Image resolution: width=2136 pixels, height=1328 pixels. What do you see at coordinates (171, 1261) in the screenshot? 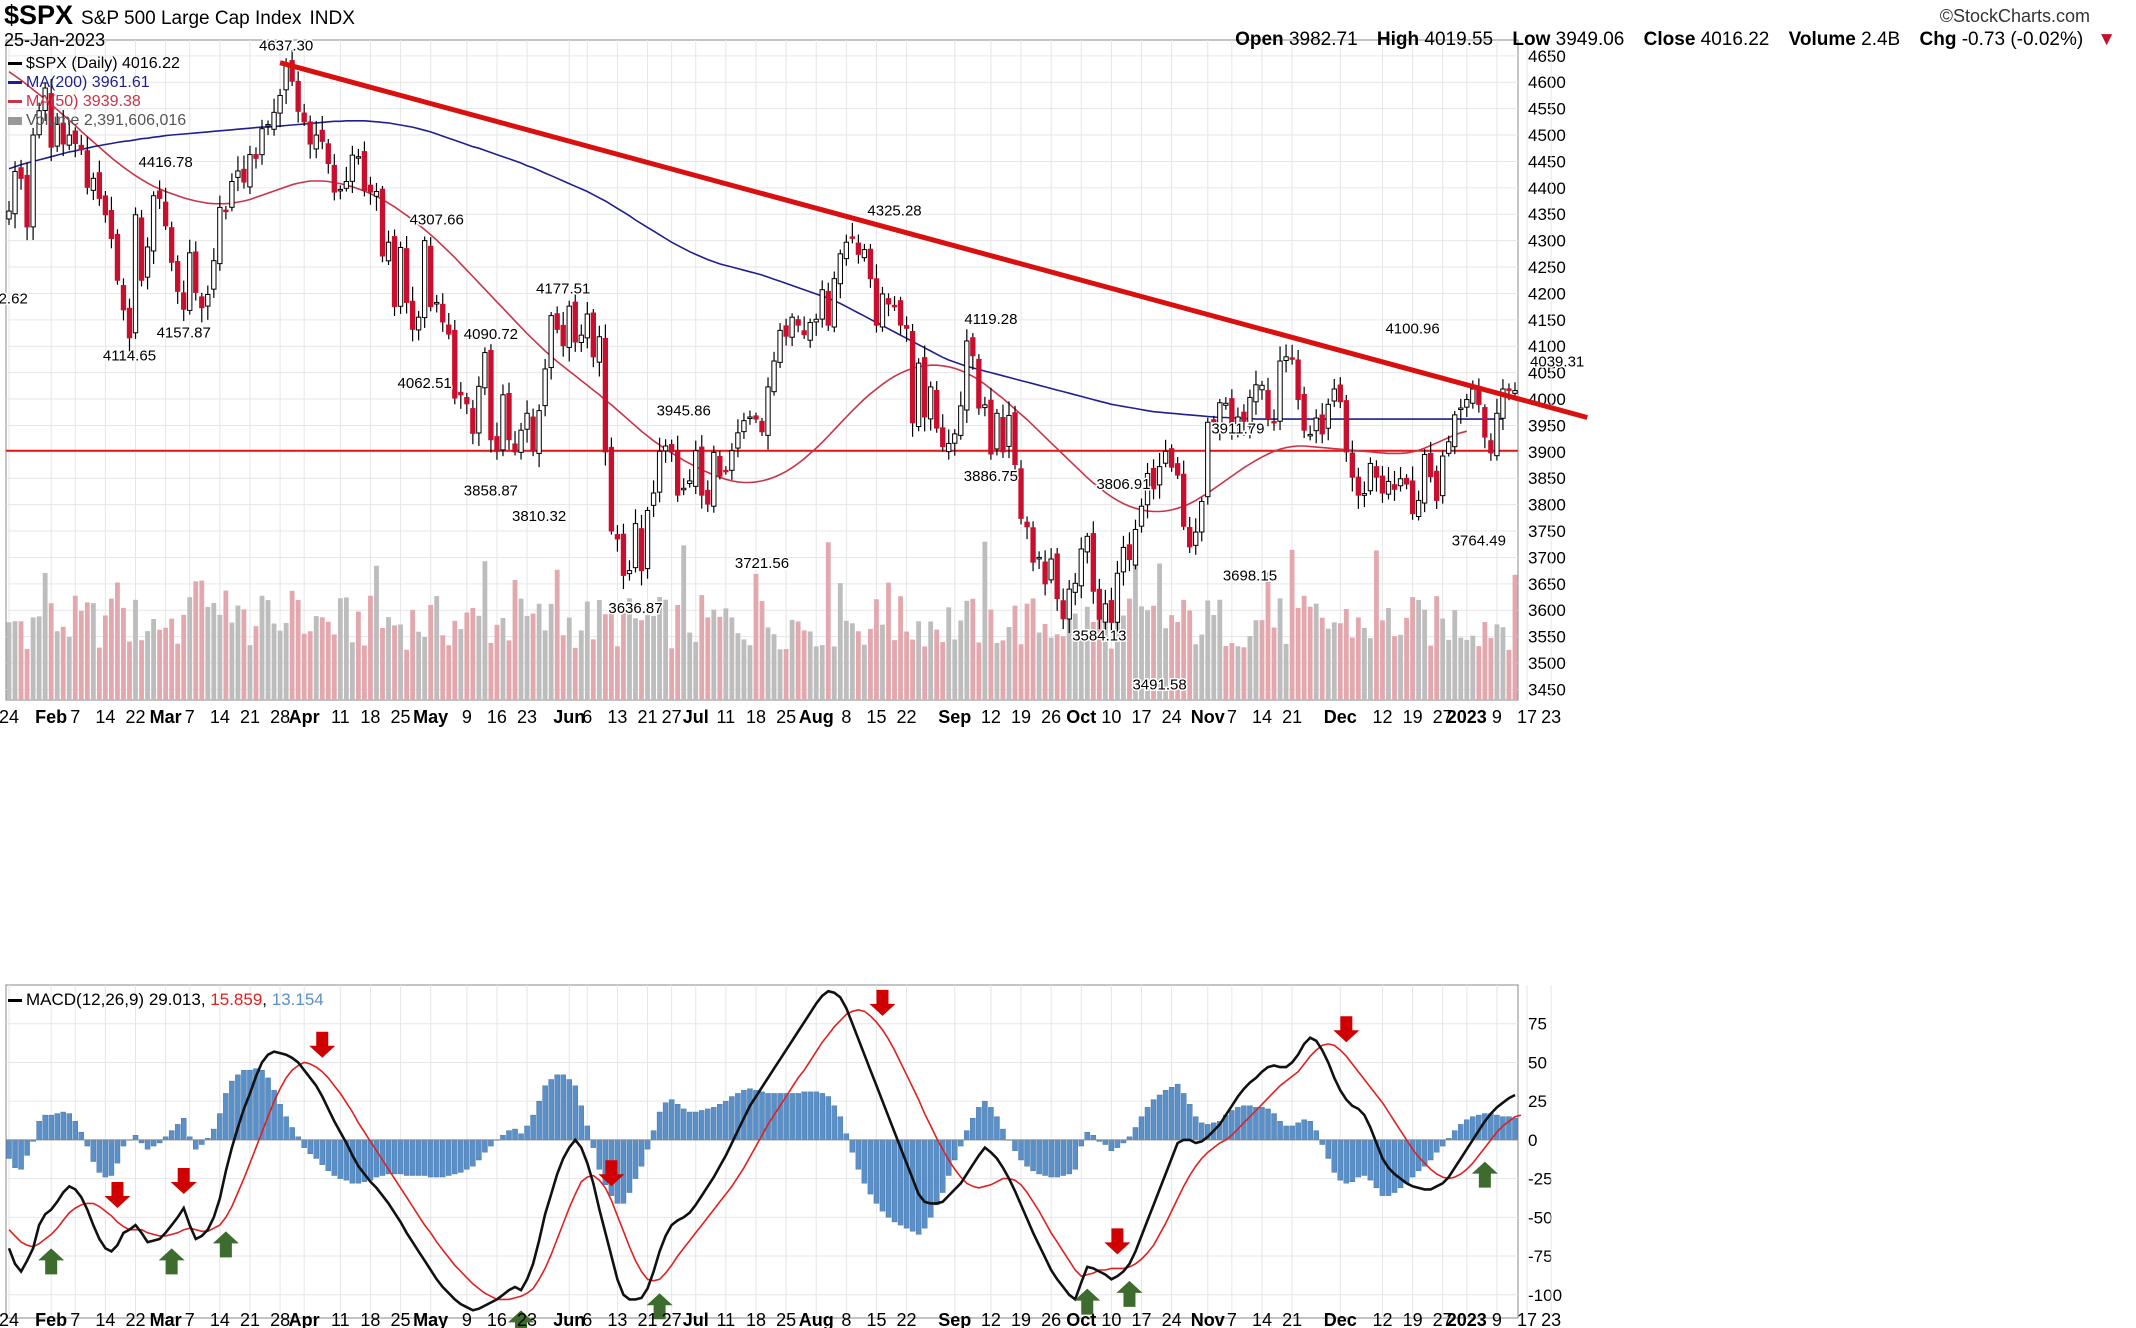
I see `buy-arrow-icon` at bounding box center [171, 1261].